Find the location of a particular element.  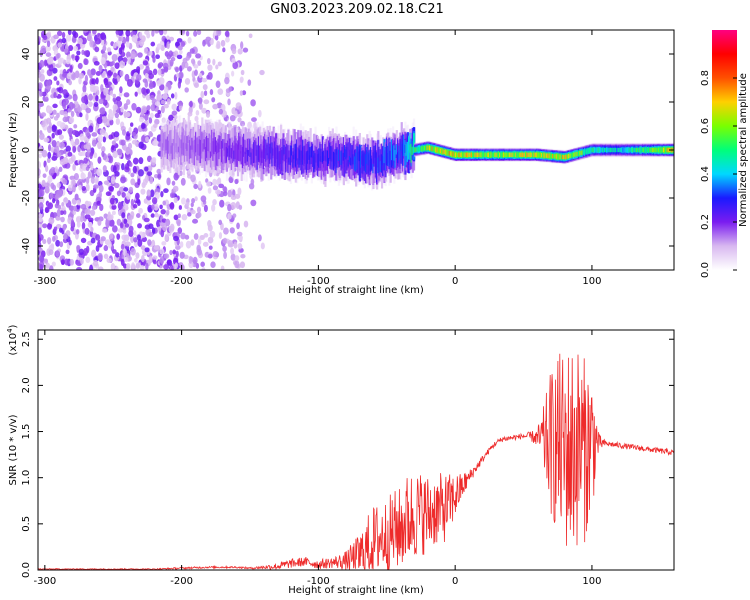

x-tick-label: 0 is located at coordinates (455, 281).